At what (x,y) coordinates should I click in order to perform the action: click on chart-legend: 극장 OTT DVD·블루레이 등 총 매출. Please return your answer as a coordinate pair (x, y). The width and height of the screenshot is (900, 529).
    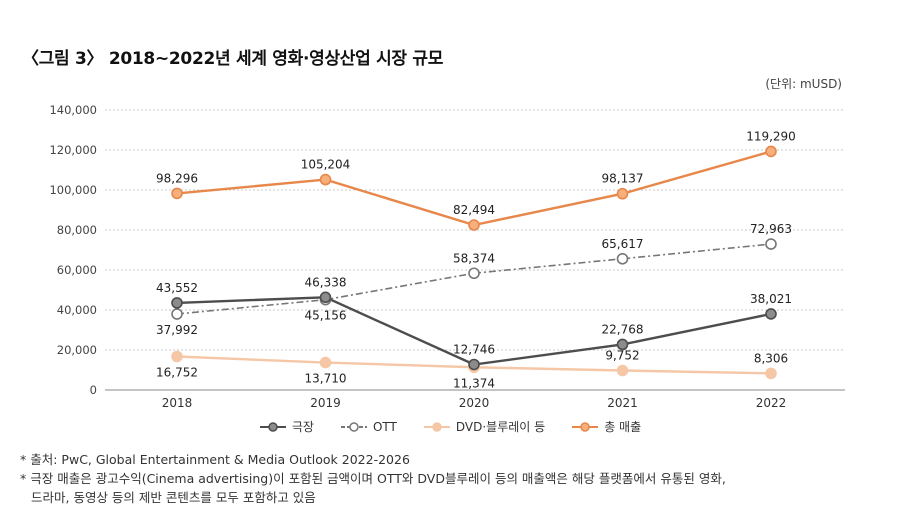
    Looking at the image, I should click on (450, 426).